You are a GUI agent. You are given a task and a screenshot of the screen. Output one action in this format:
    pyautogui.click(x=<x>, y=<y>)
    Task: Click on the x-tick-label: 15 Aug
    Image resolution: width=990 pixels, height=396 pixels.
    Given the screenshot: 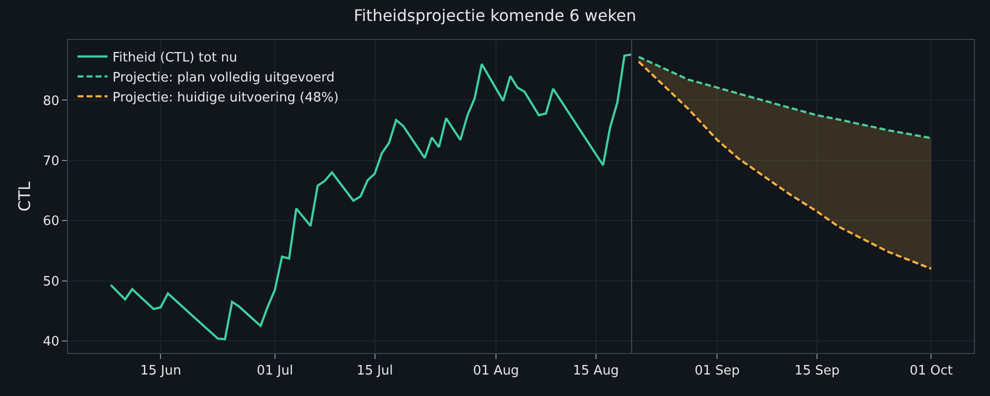 What is the action you would take?
    pyautogui.click(x=595, y=371)
    